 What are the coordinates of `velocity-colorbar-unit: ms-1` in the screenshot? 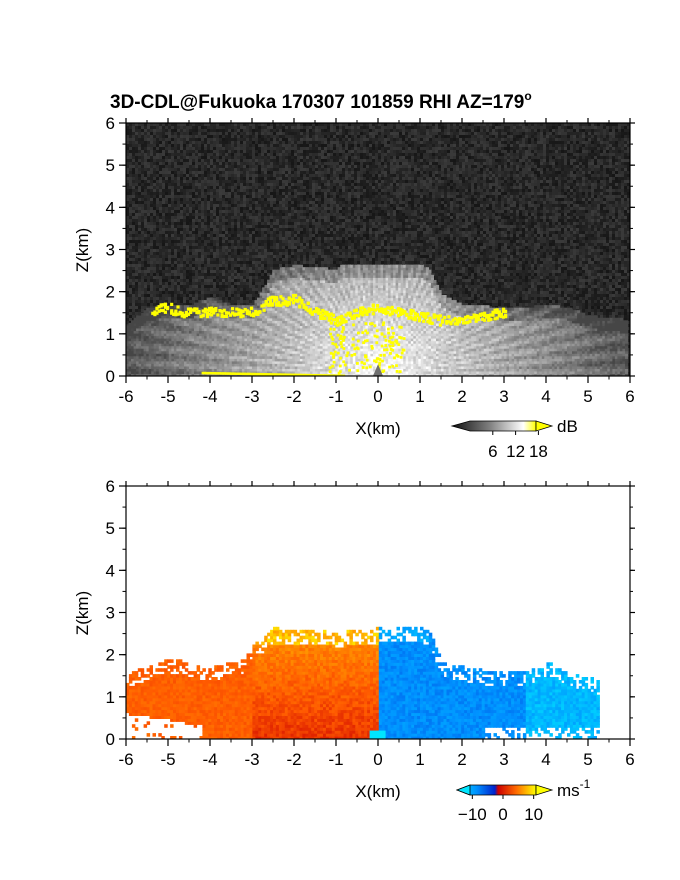 It's located at (574, 788).